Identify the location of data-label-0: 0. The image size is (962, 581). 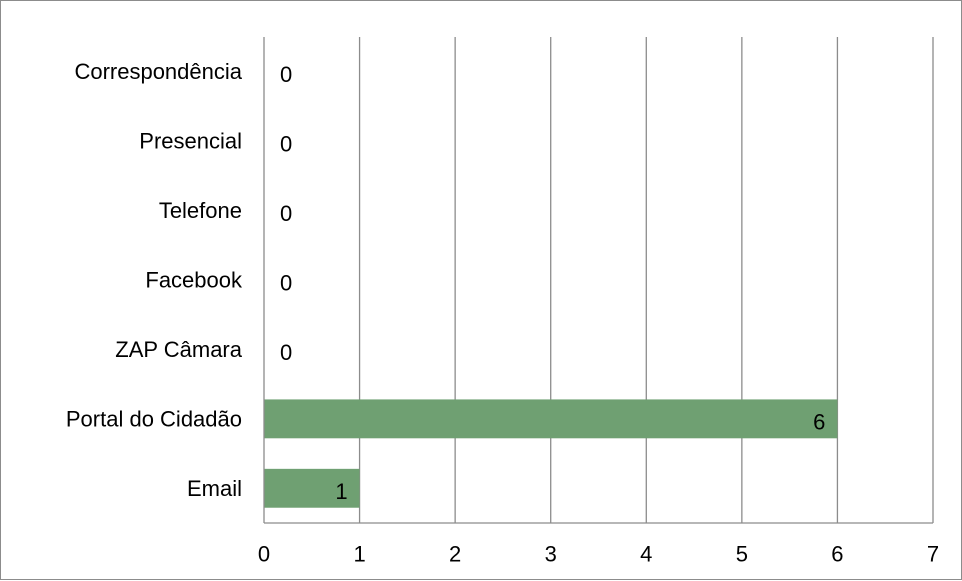
(286, 74).